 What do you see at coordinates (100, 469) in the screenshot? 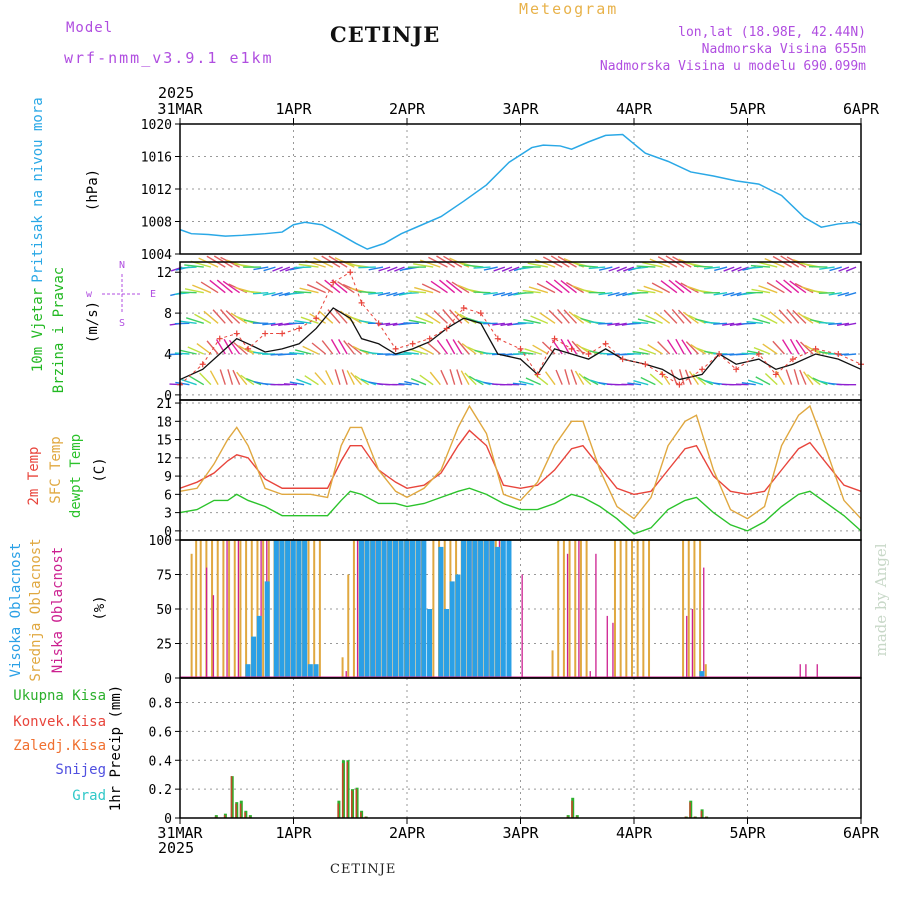
I see `temp-unit-label: (C)` at bounding box center [100, 469].